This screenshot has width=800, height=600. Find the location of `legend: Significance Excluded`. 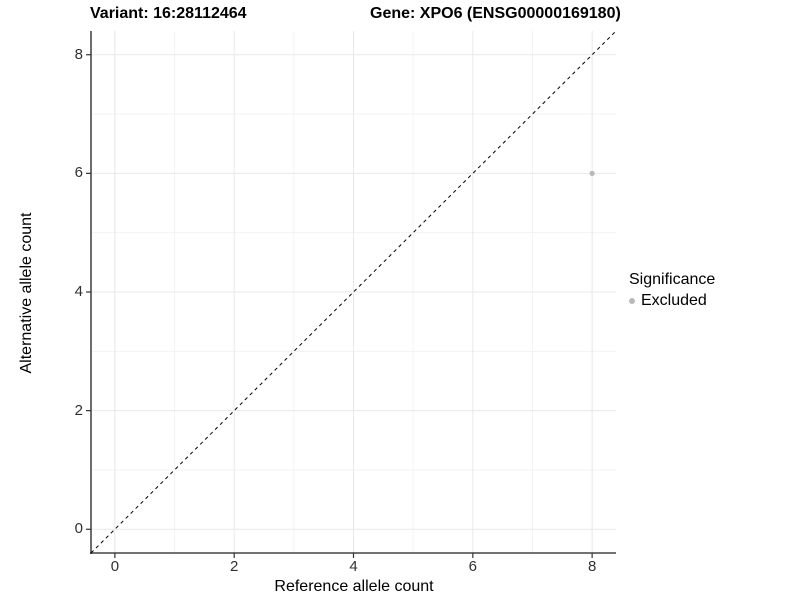

legend: Significance Excluded is located at coordinates (672, 290).